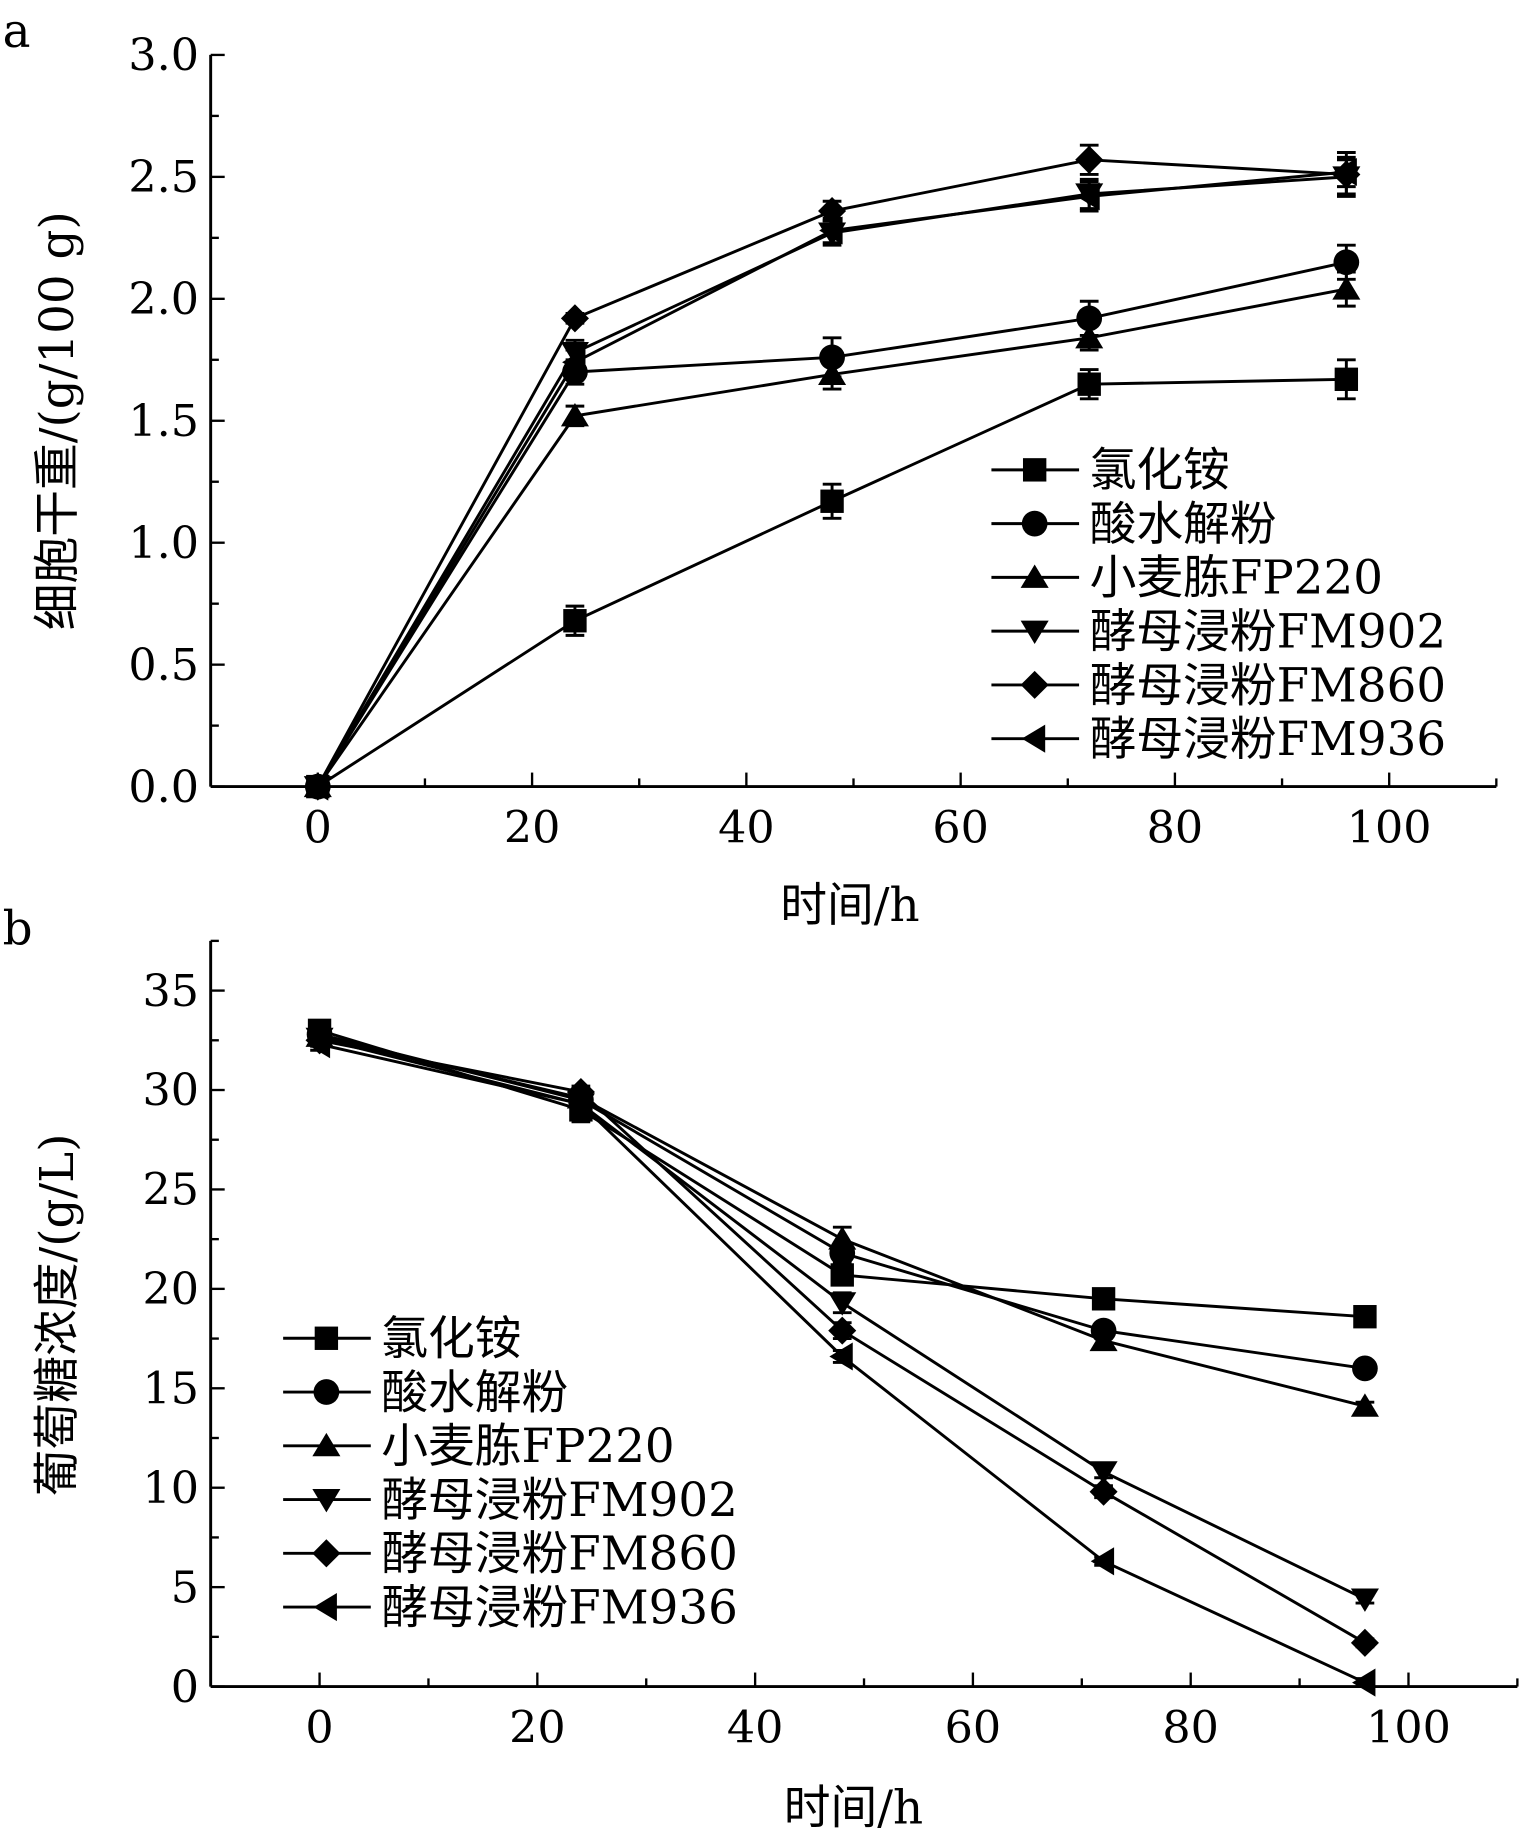 This screenshot has height=1835, width=1520. What do you see at coordinates (170, 1190) in the screenshot?
I see `y-tick-label: 25` at bounding box center [170, 1190].